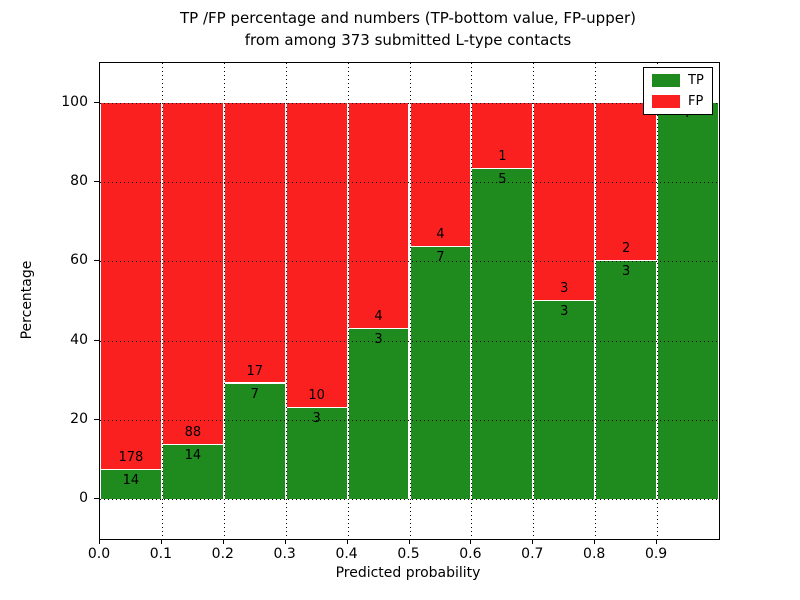 The width and height of the screenshot is (800, 600). What do you see at coordinates (696, 80) in the screenshot?
I see `tp-legend-label: TP` at bounding box center [696, 80].